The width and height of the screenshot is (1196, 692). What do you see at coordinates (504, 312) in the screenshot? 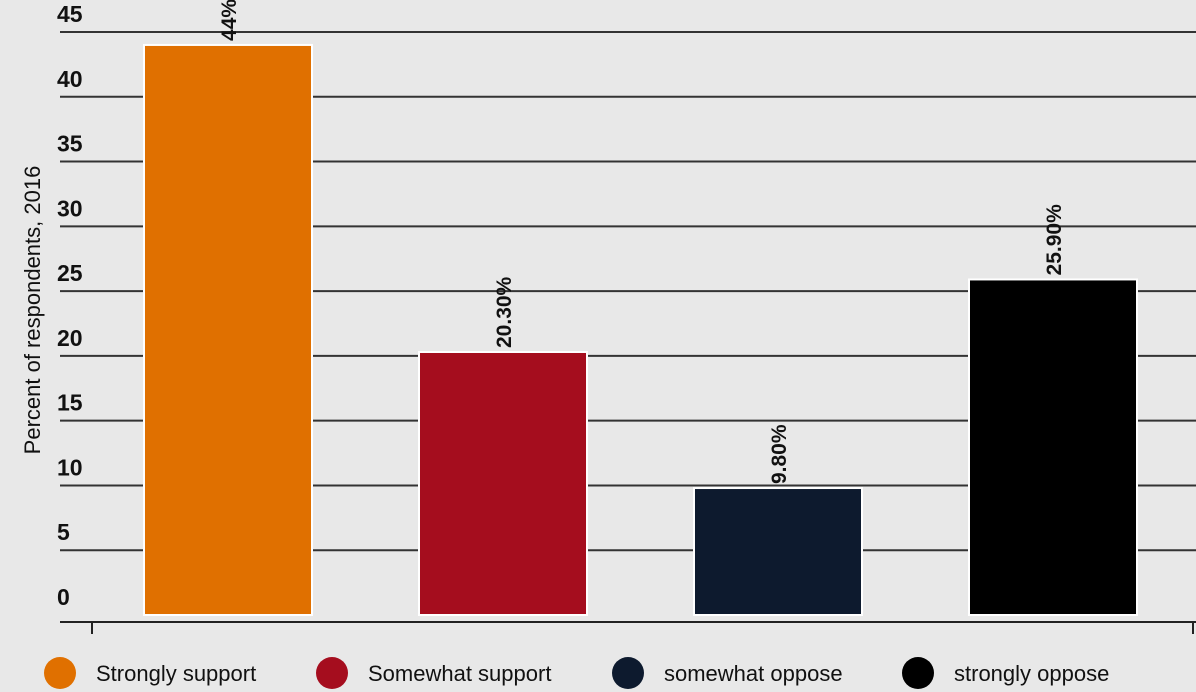
I see `data-label-1: 20.30%` at bounding box center [504, 312].